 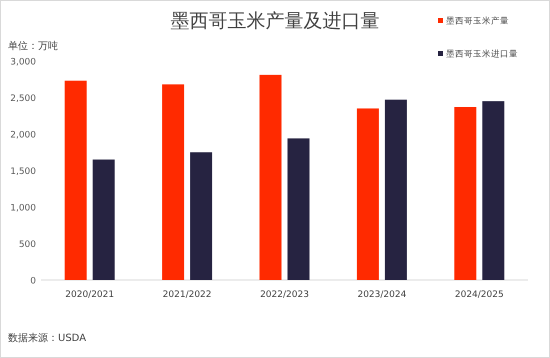 What do you see at coordinates (284, 295) in the screenshot?
I see `x-tick-label: 2022/2023` at bounding box center [284, 295].